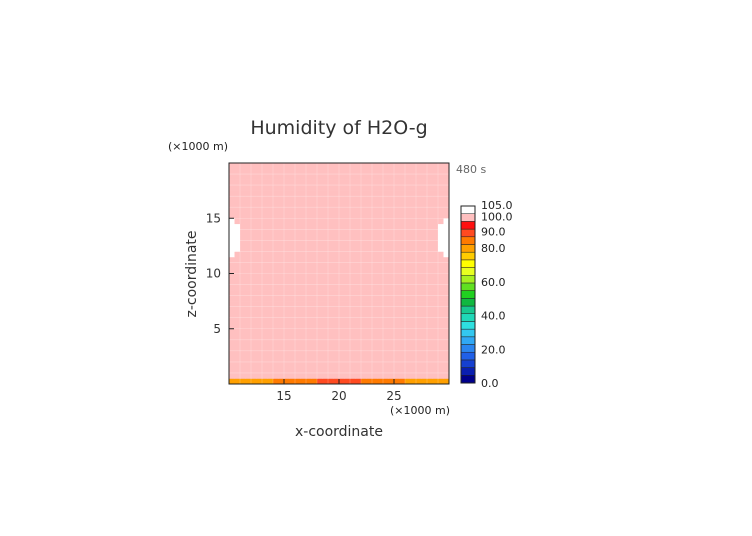  I want to click on colorbar-tick-label: 60.0, so click(493, 282).